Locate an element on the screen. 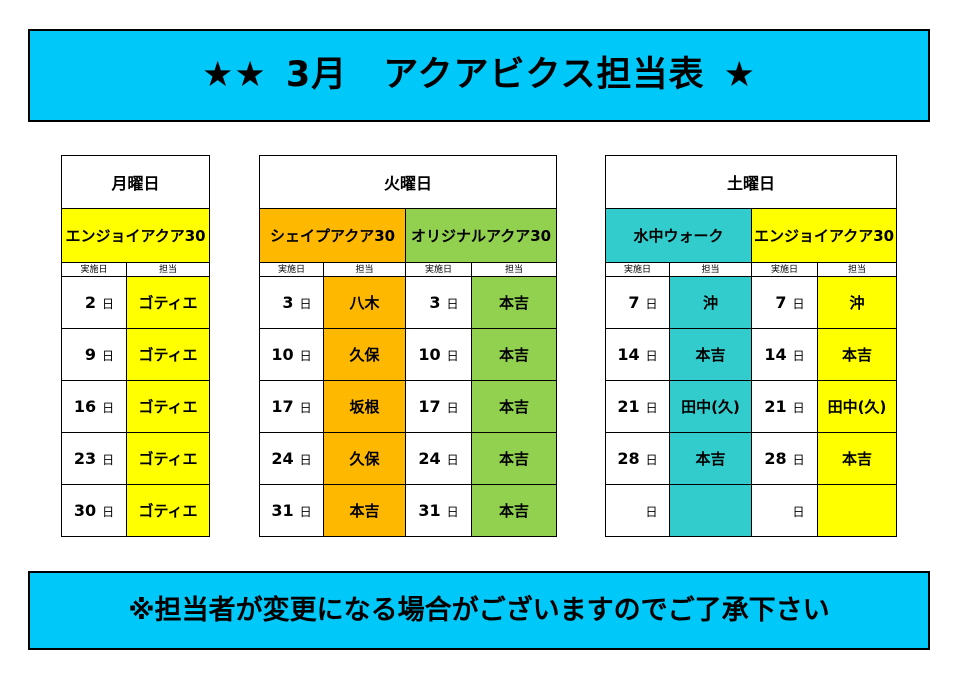 Image resolution: width=960 pixels, height=678 pixels. class-header: シェイプアクア30 is located at coordinates (332, 235).